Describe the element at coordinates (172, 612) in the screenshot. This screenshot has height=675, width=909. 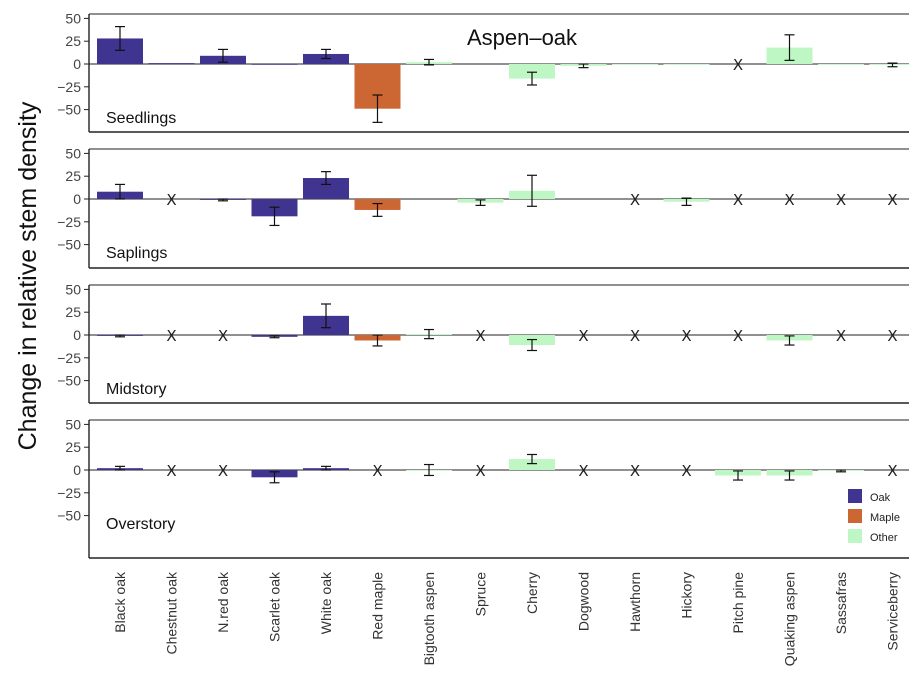
I see `x-tick-label-chestnut-oak: Chestnut oak` at that location.